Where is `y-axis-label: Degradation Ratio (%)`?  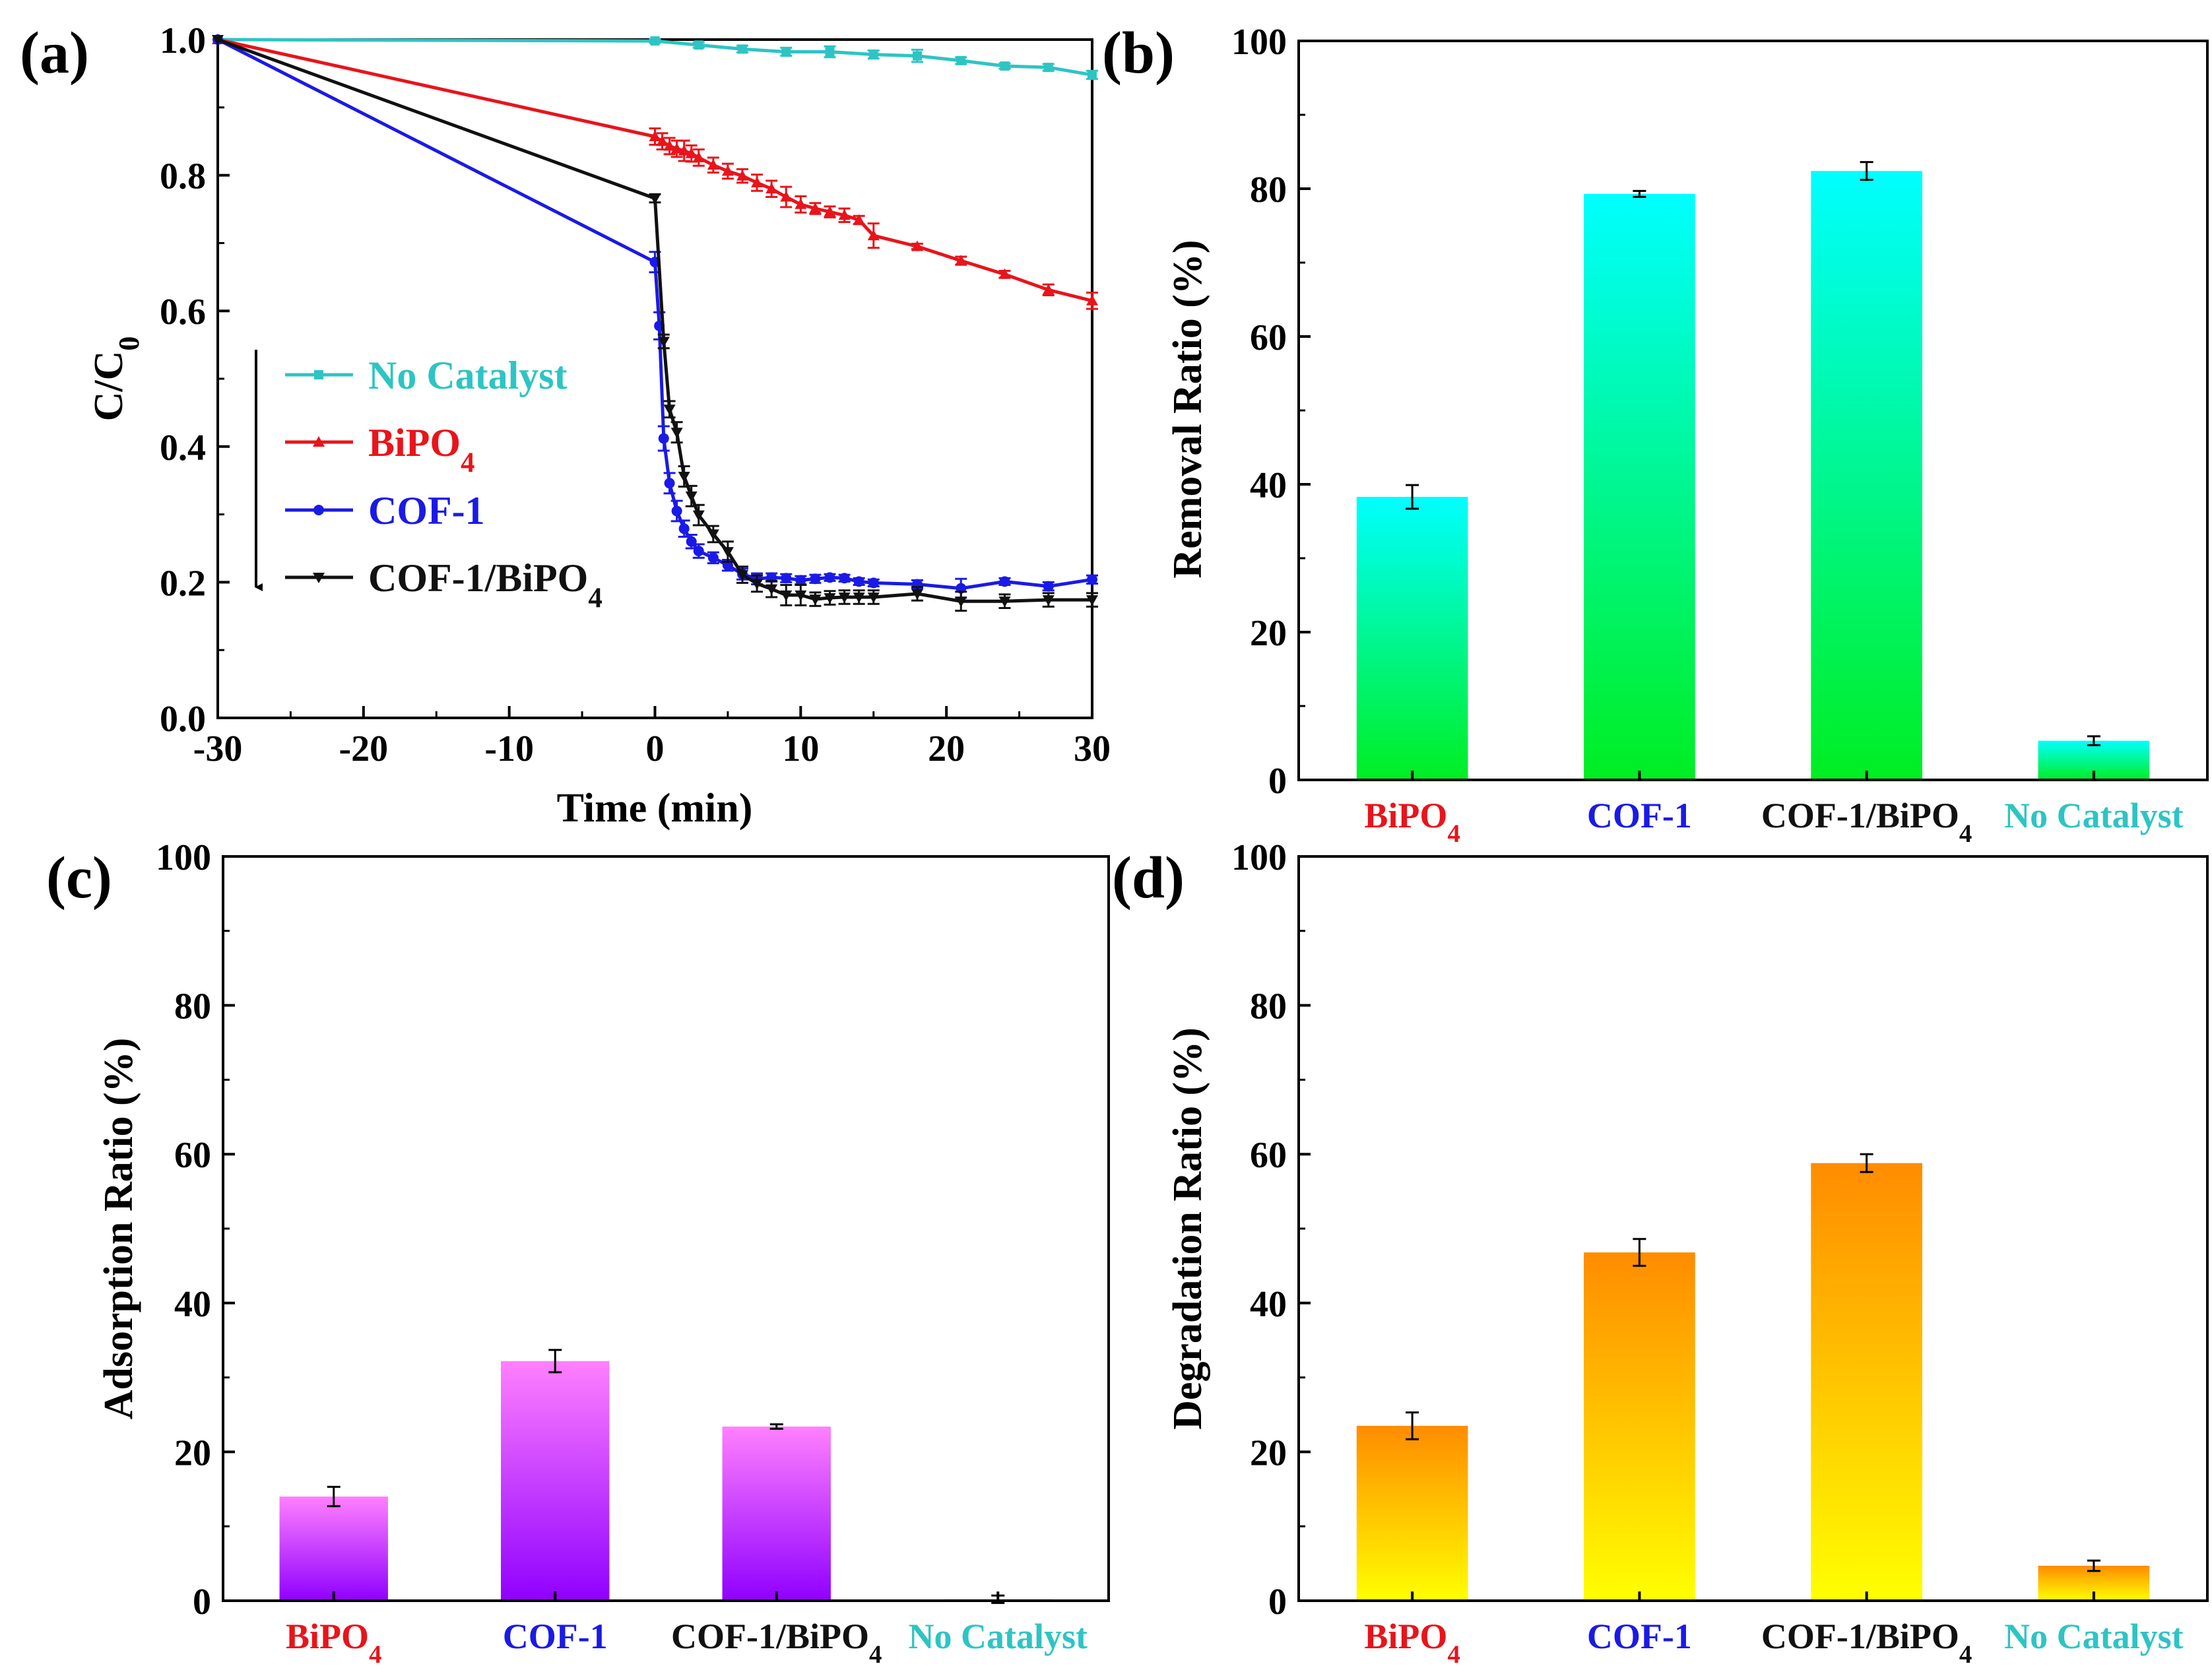
y-axis-label: Degradation Ratio (%) is located at coordinates (1187, 1228).